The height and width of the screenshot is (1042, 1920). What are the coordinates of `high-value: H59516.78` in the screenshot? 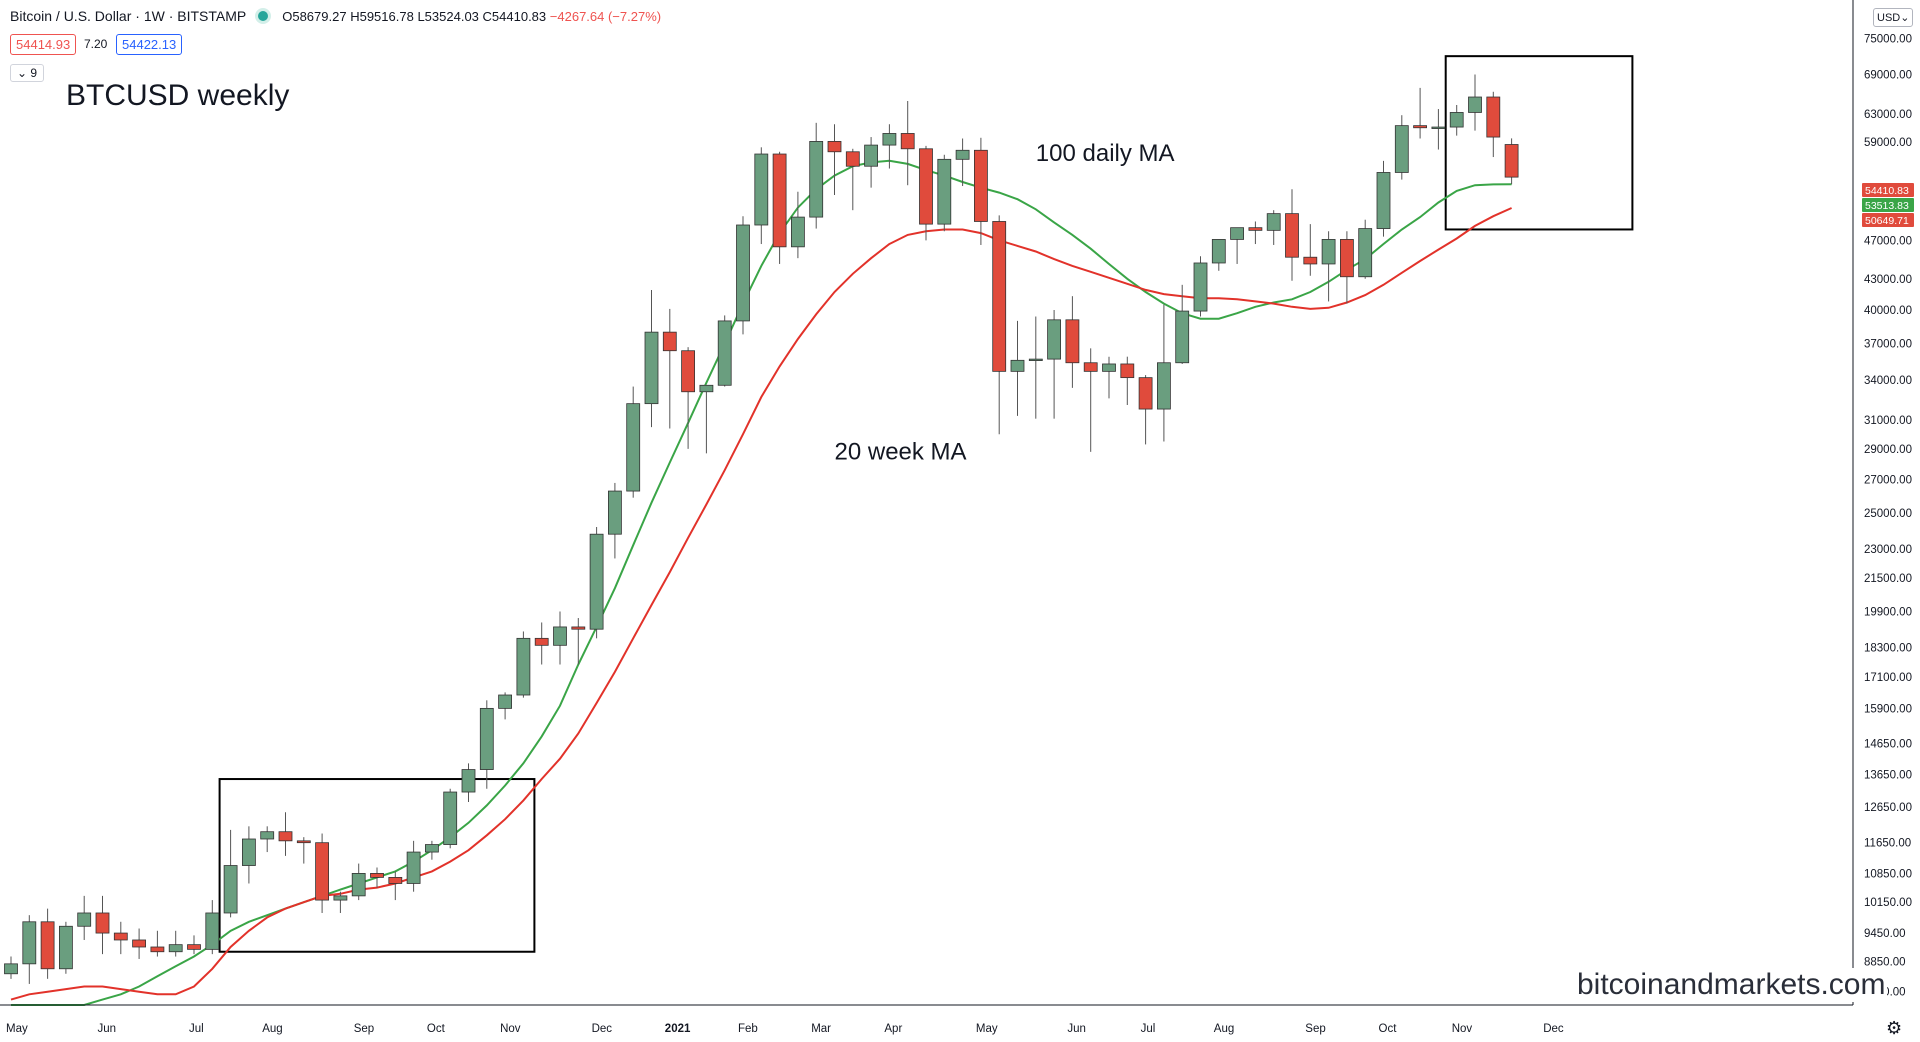 It's located at (382, 16).